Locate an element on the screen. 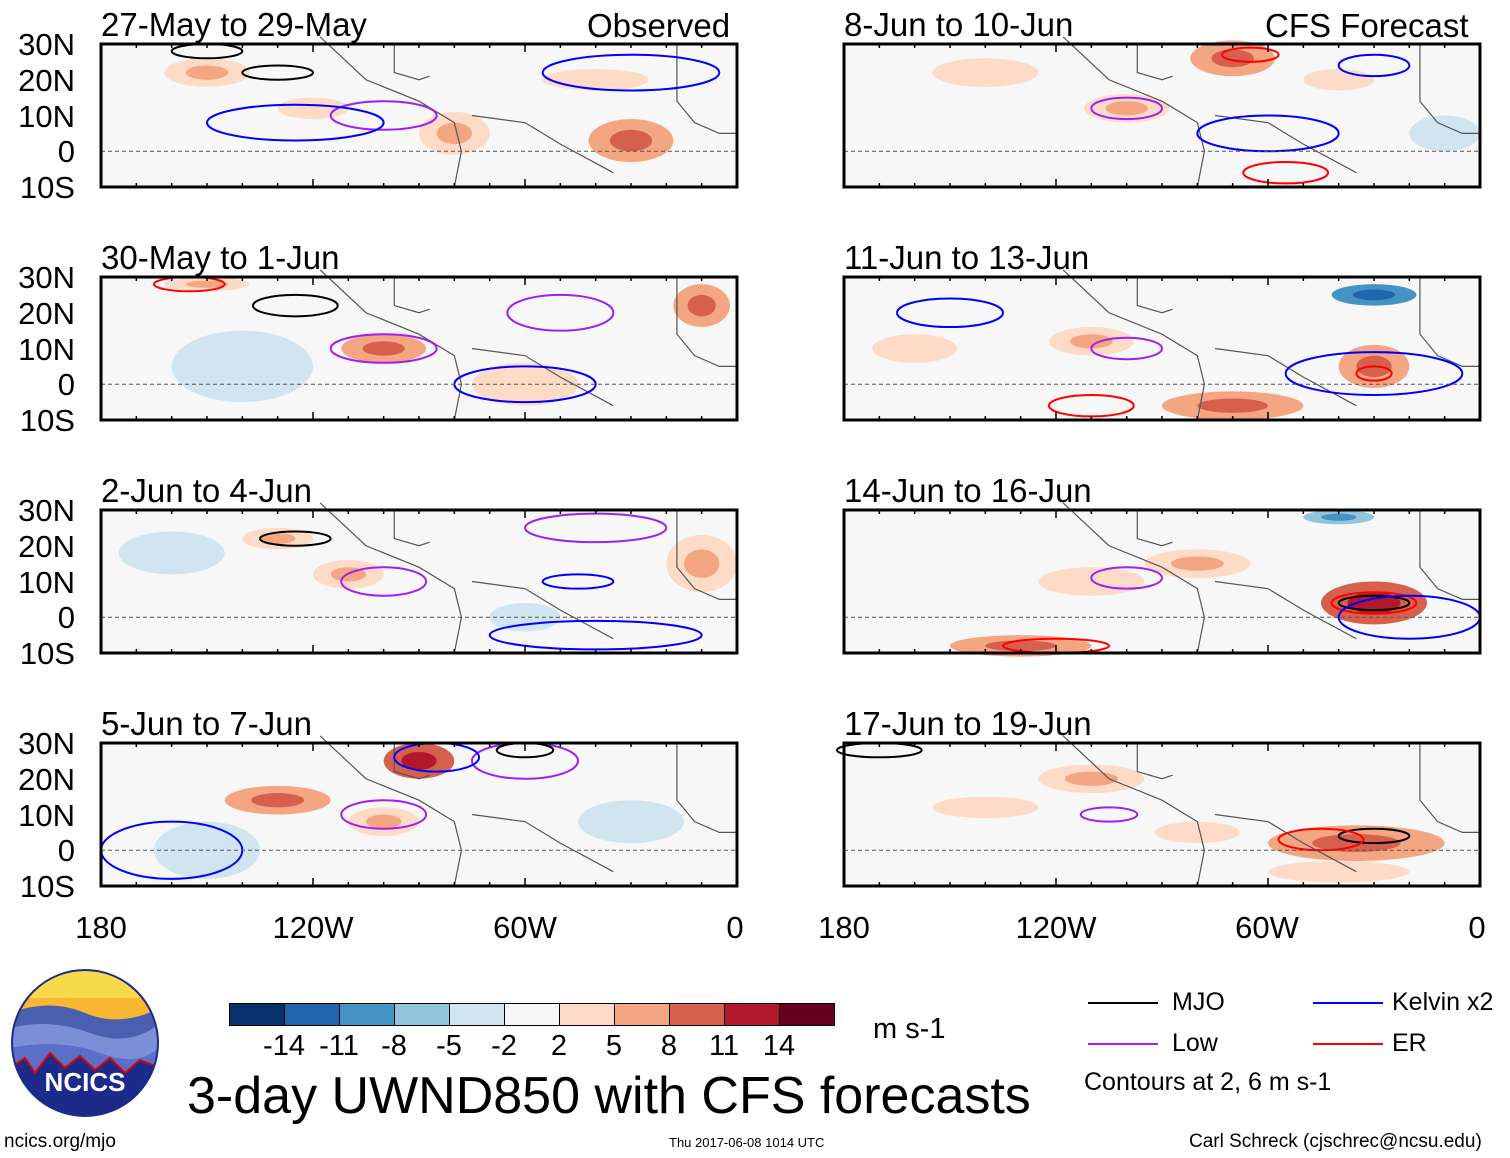 The image size is (1510, 1158). colorbar-label: 11 is located at coordinates (724, 1046).